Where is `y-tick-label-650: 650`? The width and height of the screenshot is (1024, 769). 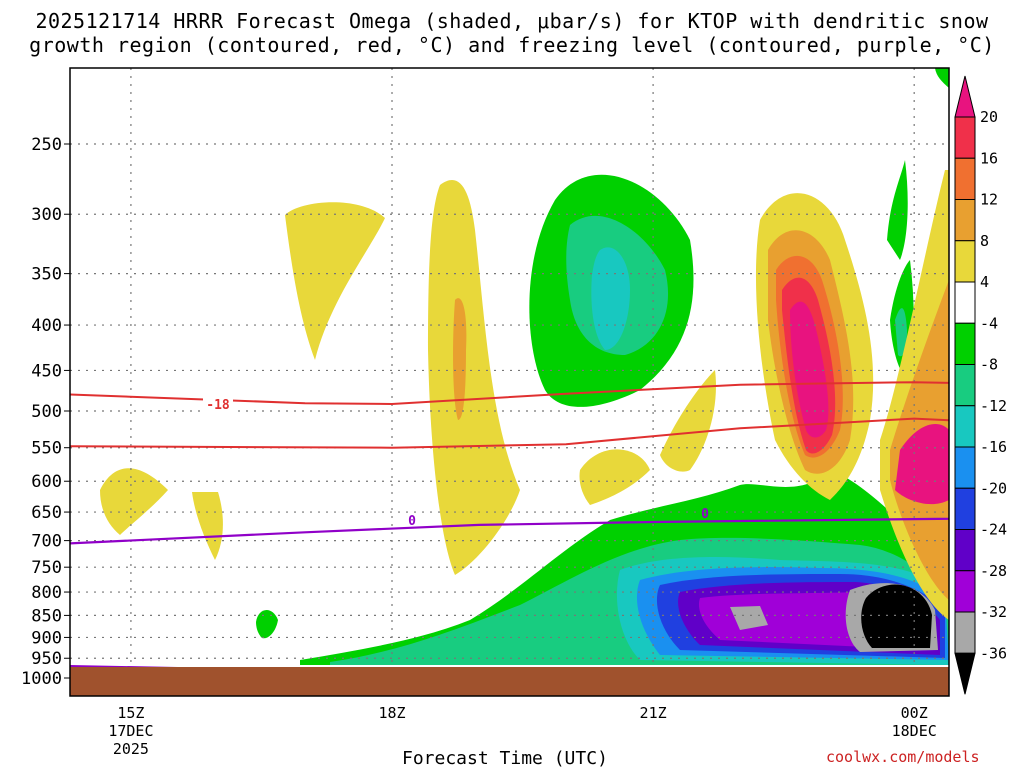 y-tick-label-650: 650 is located at coordinates (46, 513).